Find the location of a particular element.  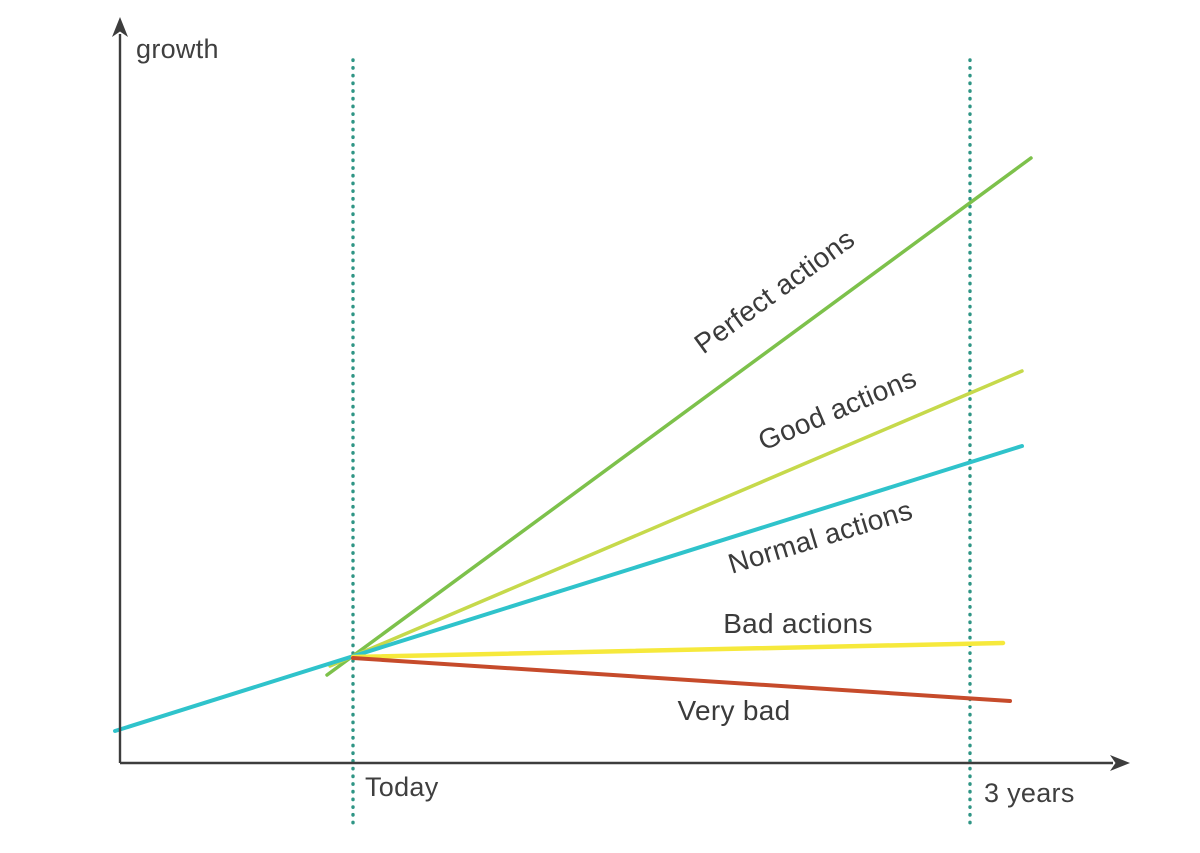

x-tick-label-3-years: 3 years is located at coordinates (1029, 793).